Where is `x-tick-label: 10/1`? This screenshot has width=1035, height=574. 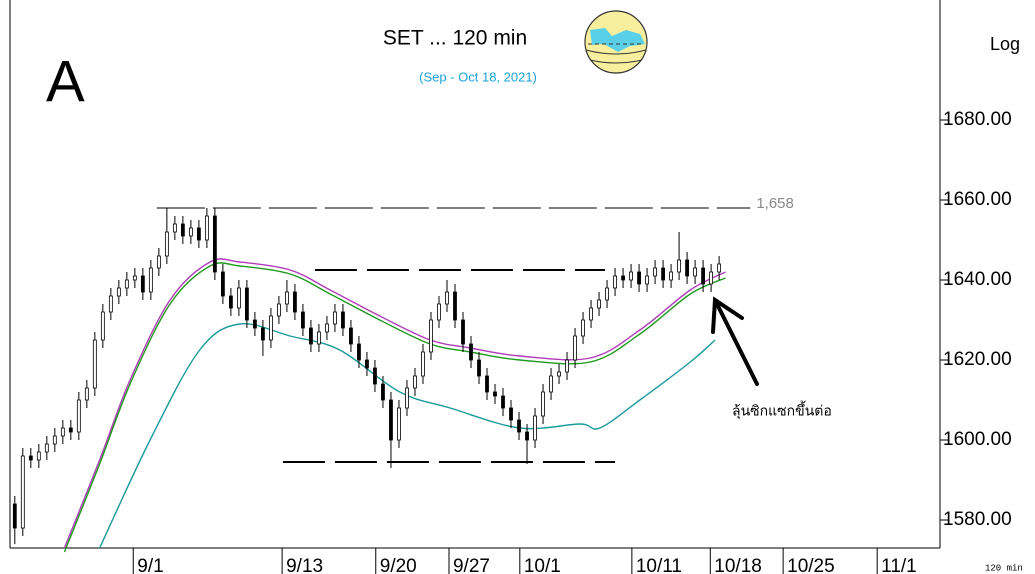
x-tick-label: 10/1 is located at coordinates (542, 565).